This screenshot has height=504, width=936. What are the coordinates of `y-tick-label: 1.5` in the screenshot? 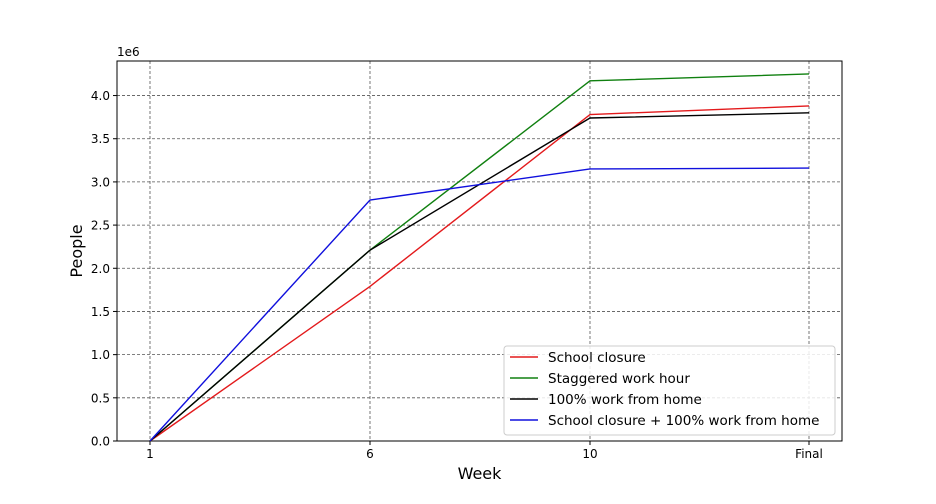 It's located at (100, 312).